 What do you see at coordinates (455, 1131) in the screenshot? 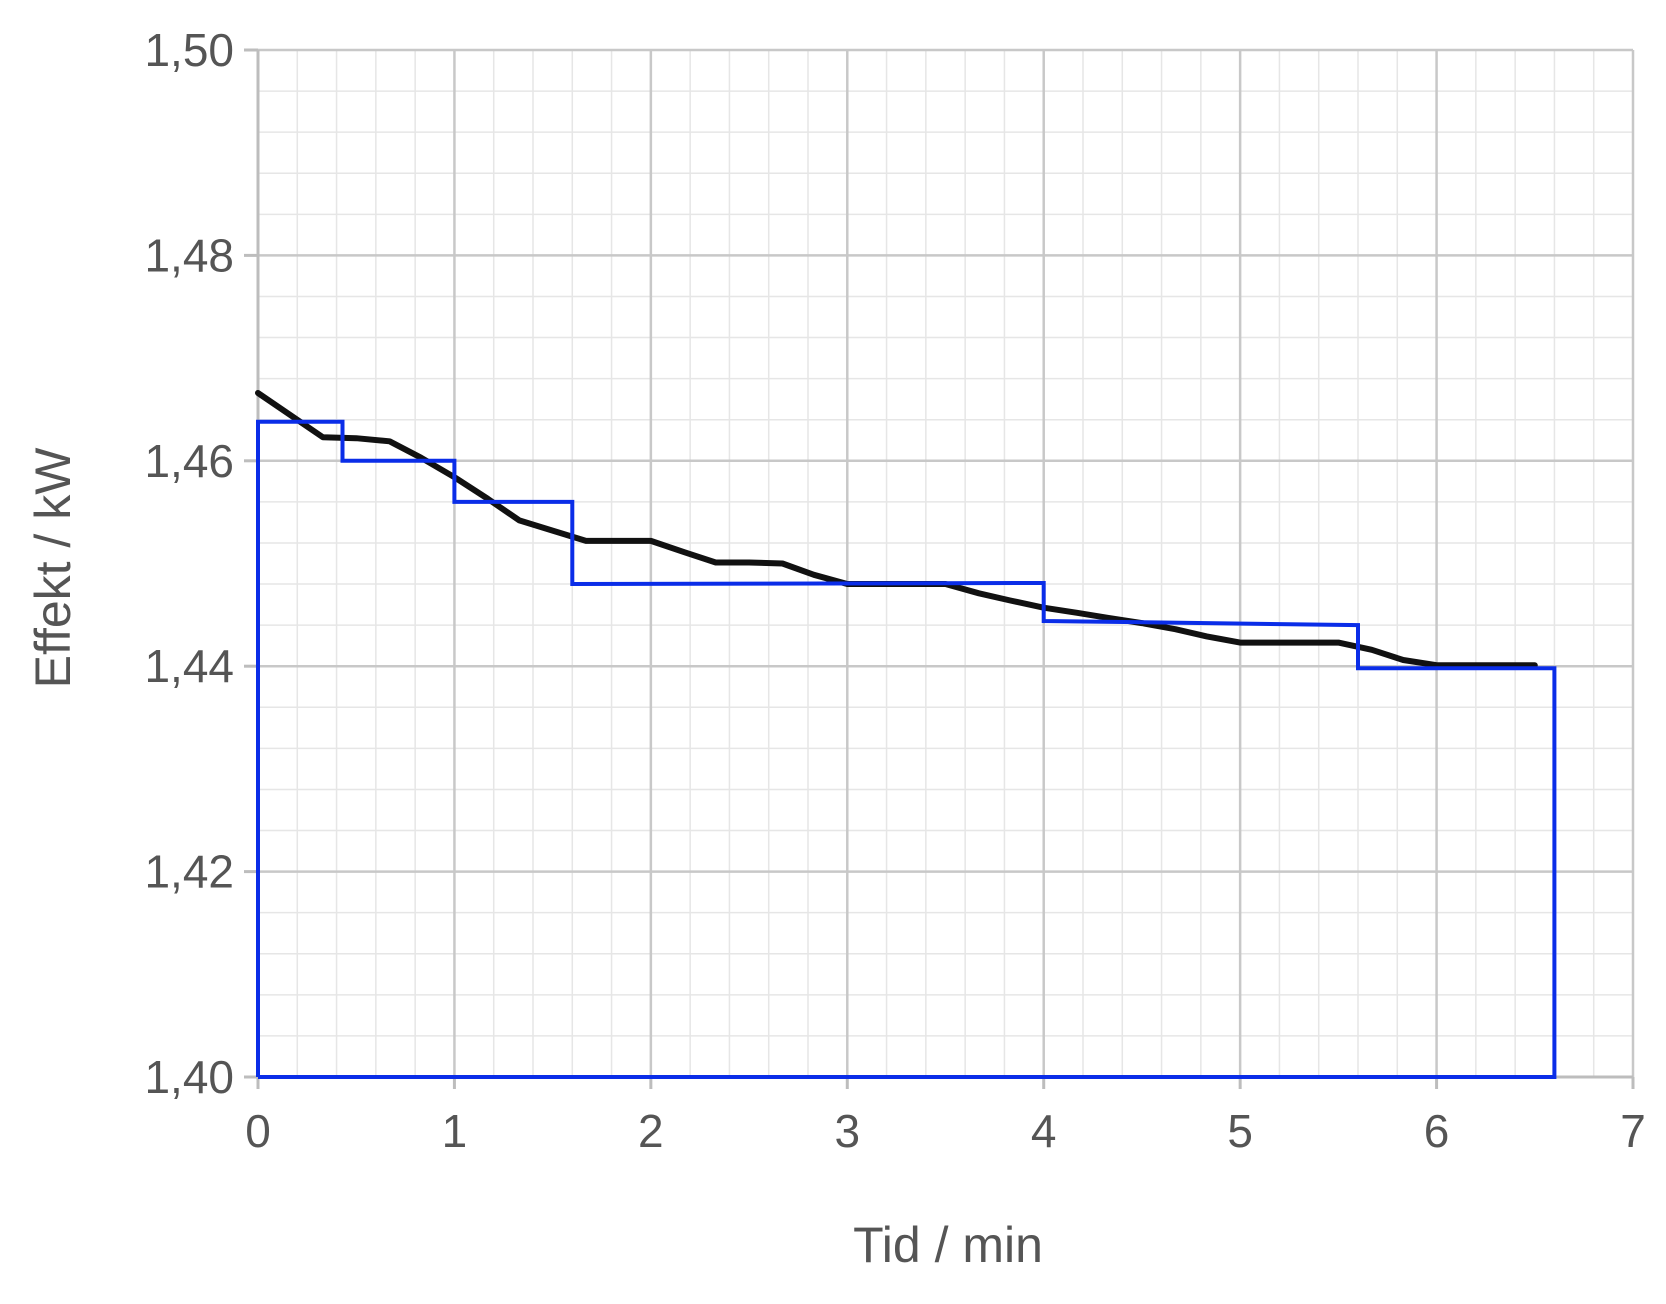
I see `x-tick-label: 1` at bounding box center [455, 1131].